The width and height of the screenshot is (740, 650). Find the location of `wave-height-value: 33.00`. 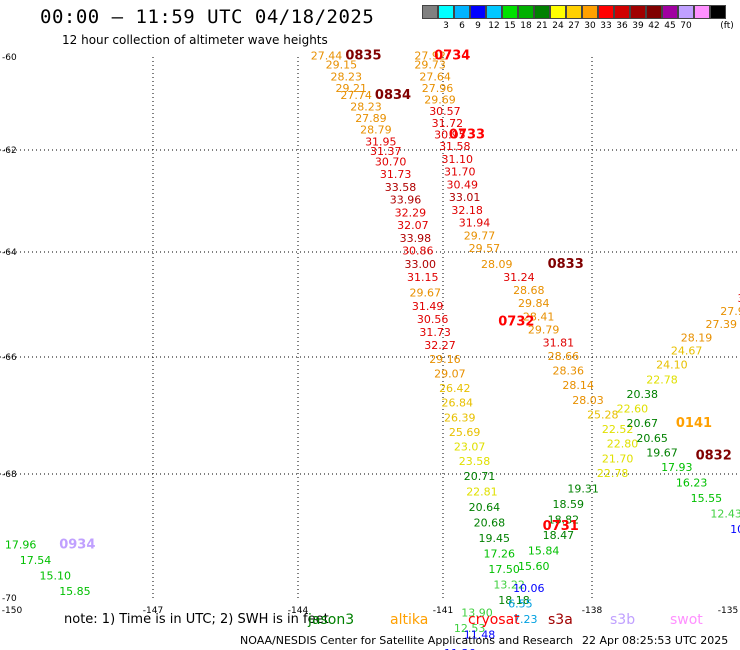

wave-height-value: 33.00 is located at coordinates (421, 264).